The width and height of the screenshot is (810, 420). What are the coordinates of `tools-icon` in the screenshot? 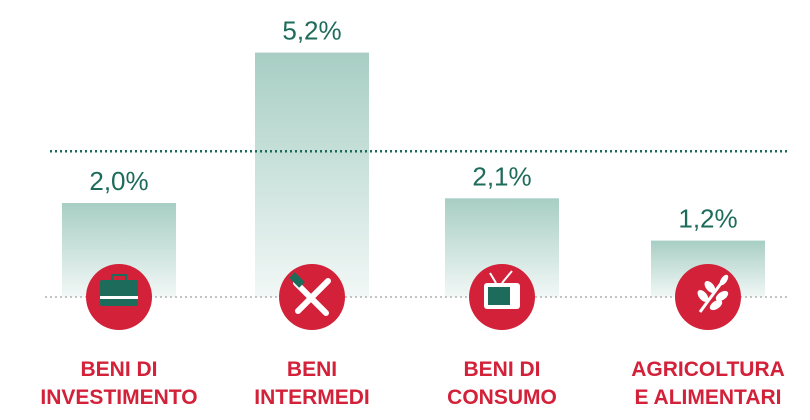 It's located at (312, 297).